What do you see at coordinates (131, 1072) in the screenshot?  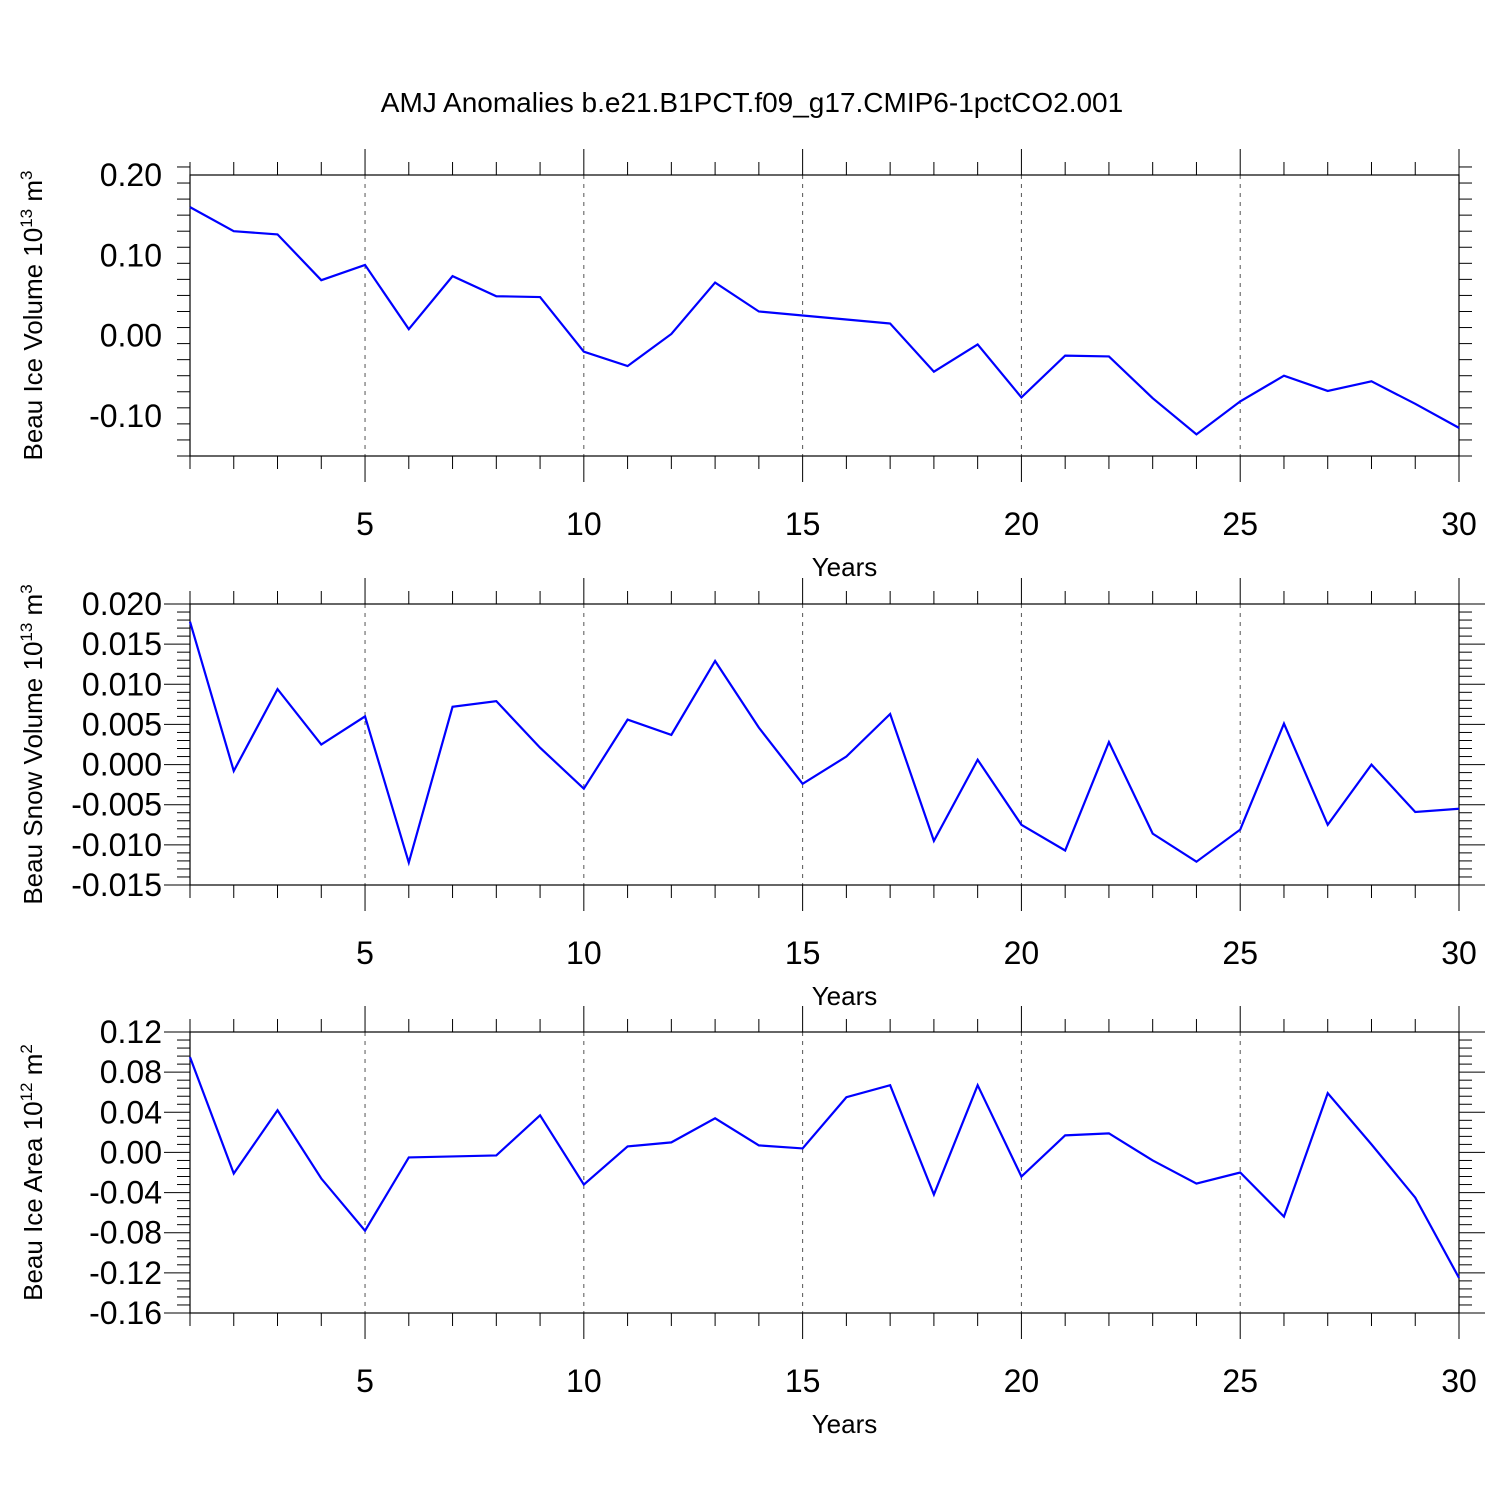 I see `y-tick-label: 0.08` at bounding box center [131, 1072].